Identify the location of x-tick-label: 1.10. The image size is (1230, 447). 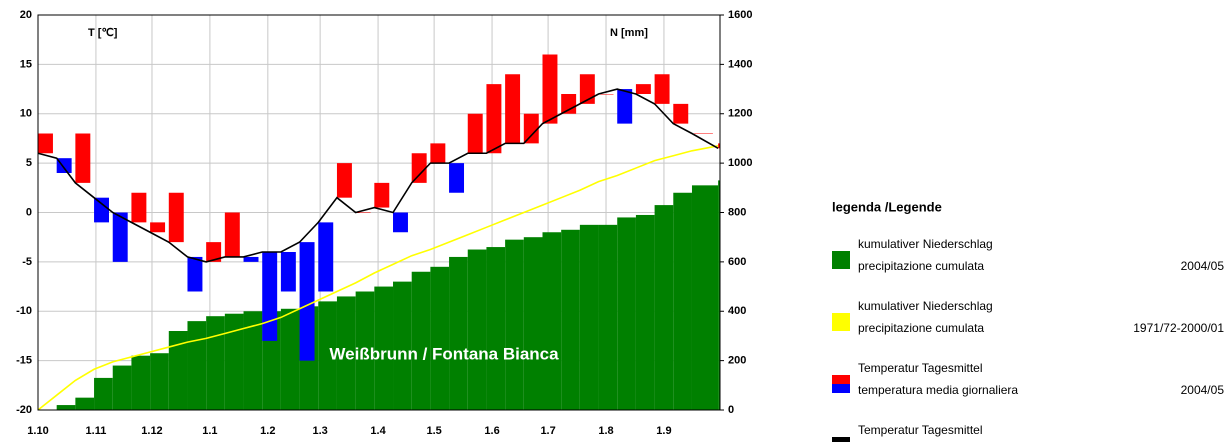
(37, 431).